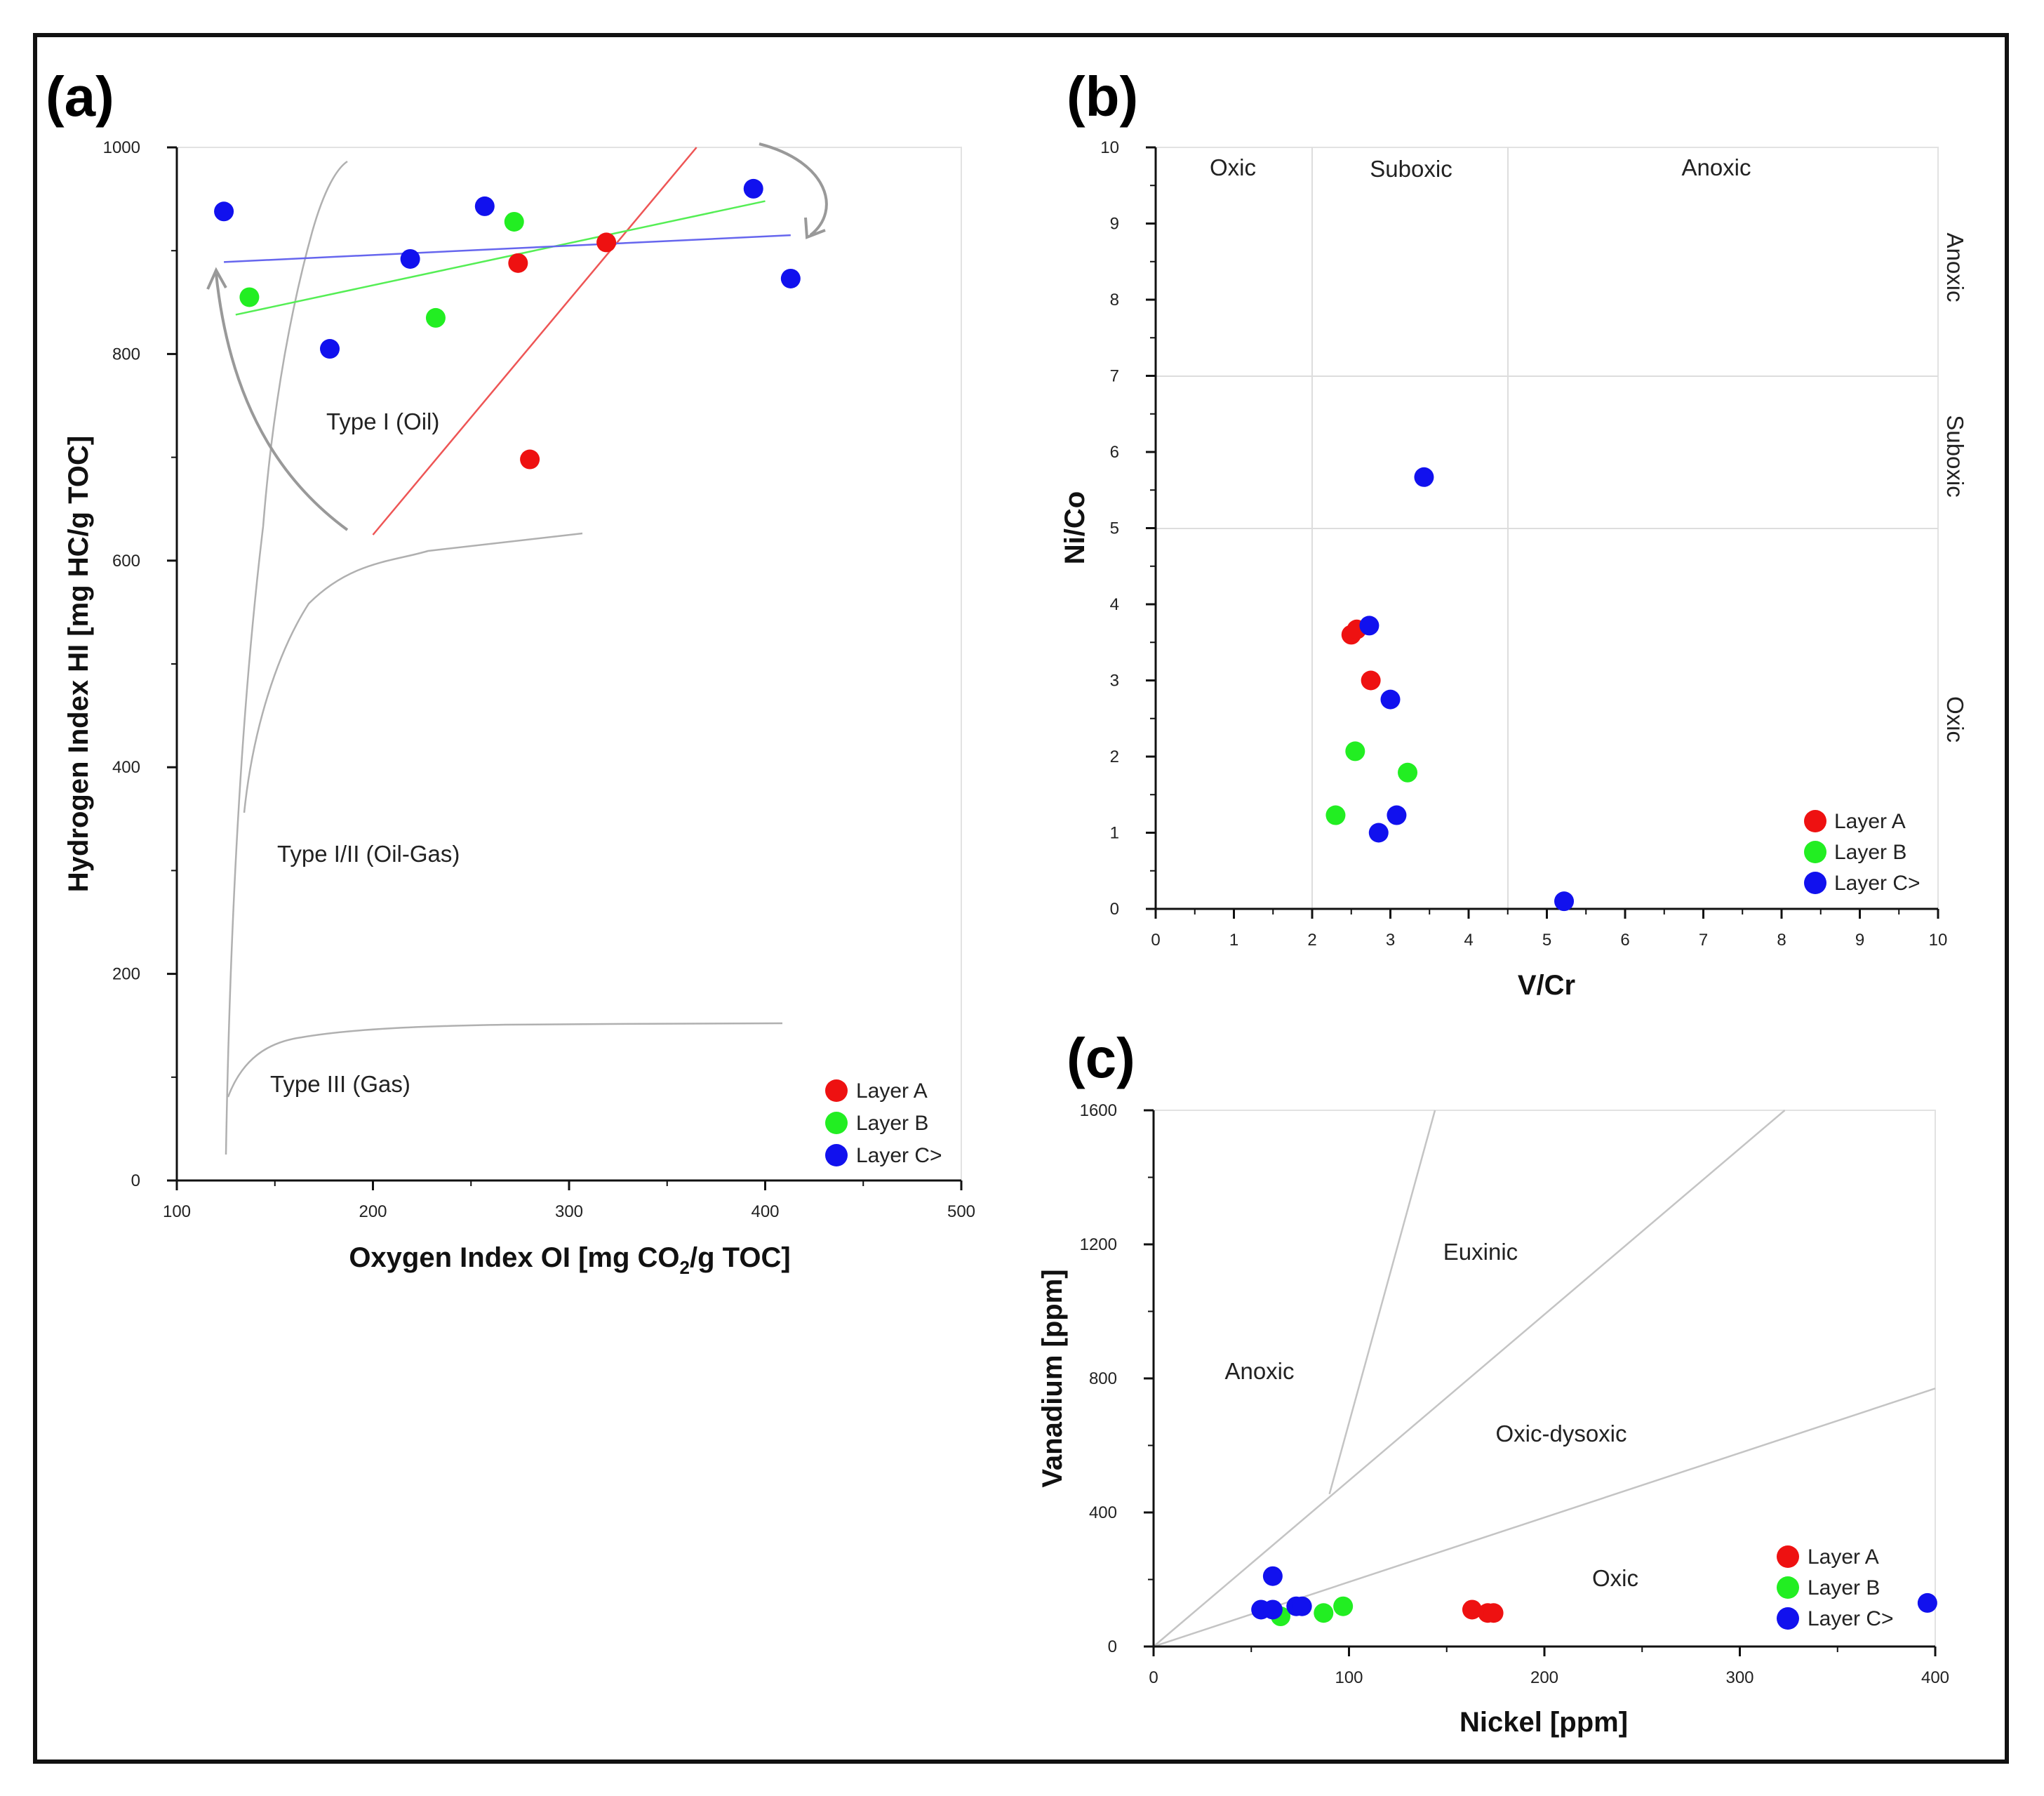 The image size is (2044, 1796). I want to click on legend-label-layer-b: Layer B, so click(1844, 1587).